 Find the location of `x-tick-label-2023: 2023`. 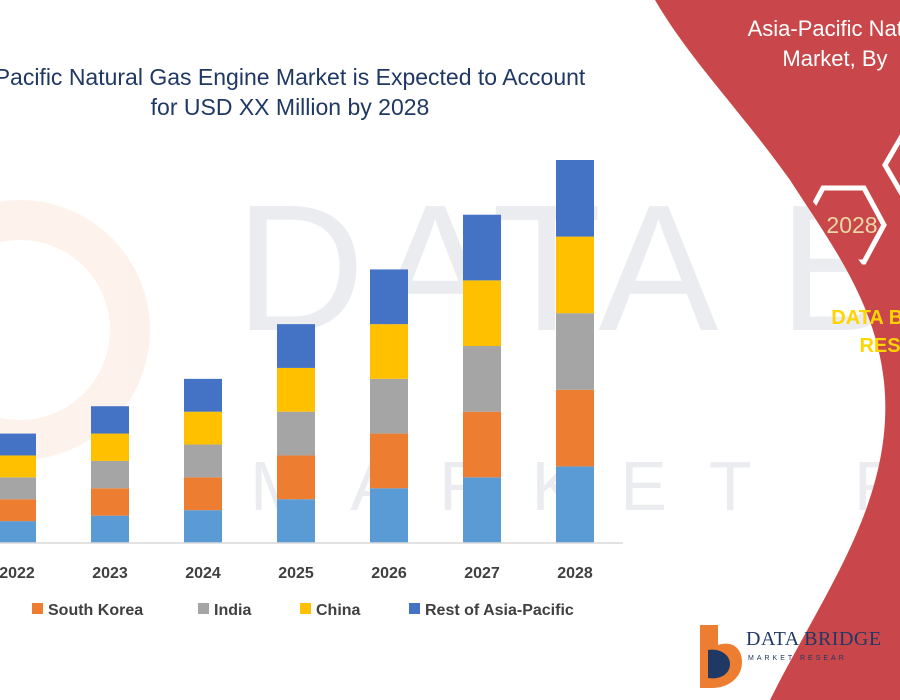

x-tick-label-2023: 2023 is located at coordinates (110, 573).